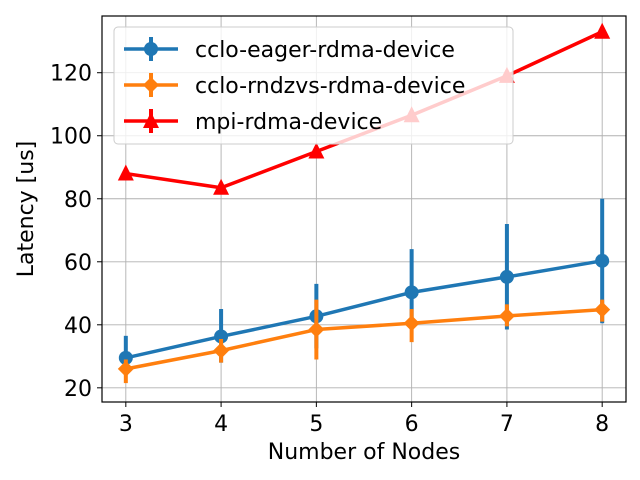 The height and width of the screenshot is (480, 640). What do you see at coordinates (76, 232) in the screenshot?
I see `y-axis: 20 40 60 80 100 120` at bounding box center [76, 232].